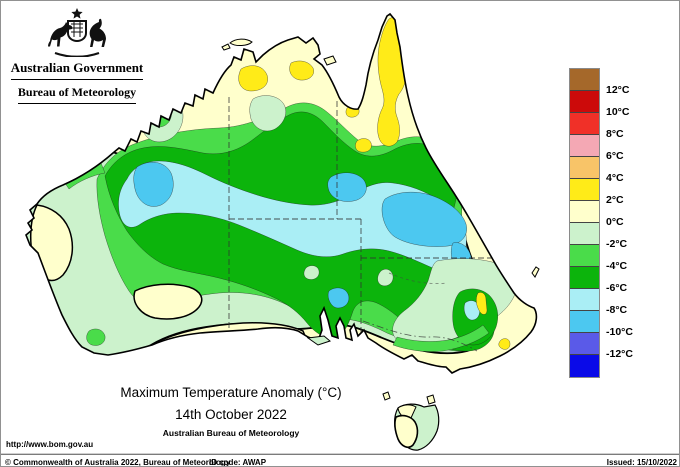 The height and width of the screenshot is (467, 680). What do you see at coordinates (584, 223) in the screenshot?
I see `legend-colorbar` at bounding box center [584, 223].